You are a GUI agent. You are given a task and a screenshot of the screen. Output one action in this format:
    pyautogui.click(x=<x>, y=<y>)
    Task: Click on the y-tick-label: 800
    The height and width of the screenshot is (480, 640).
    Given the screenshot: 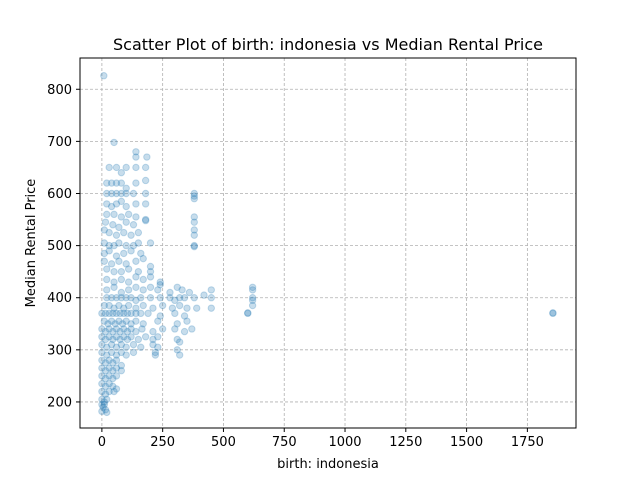 What is the action you would take?
    pyautogui.click(x=59, y=90)
    